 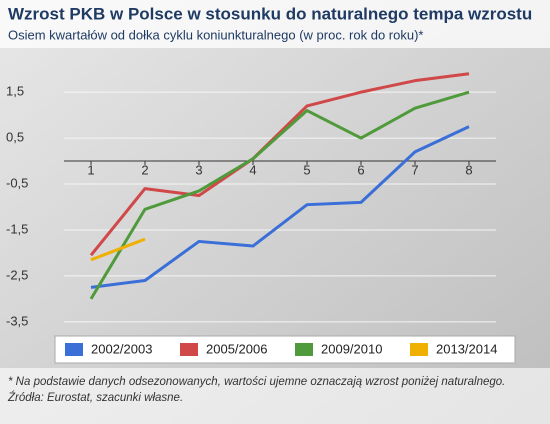 I want to click on legend-label: 2005/2006, so click(x=236, y=348).